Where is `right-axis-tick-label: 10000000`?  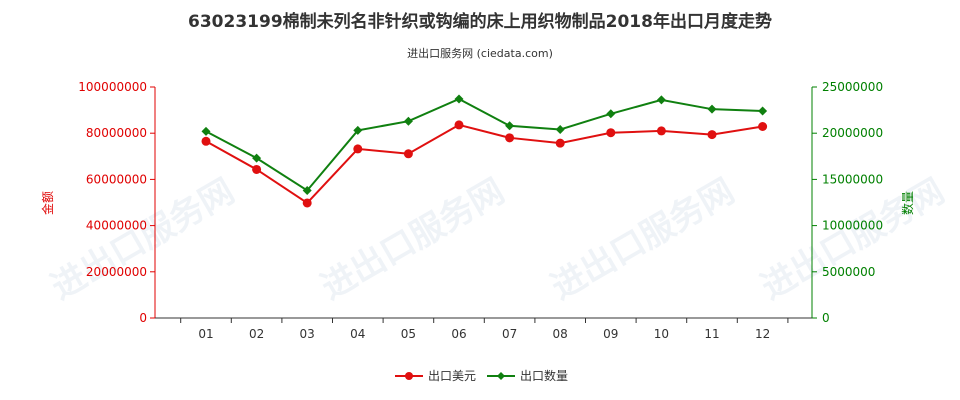 right-axis-tick-label: 10000000 is located at coordinates (852, 226).